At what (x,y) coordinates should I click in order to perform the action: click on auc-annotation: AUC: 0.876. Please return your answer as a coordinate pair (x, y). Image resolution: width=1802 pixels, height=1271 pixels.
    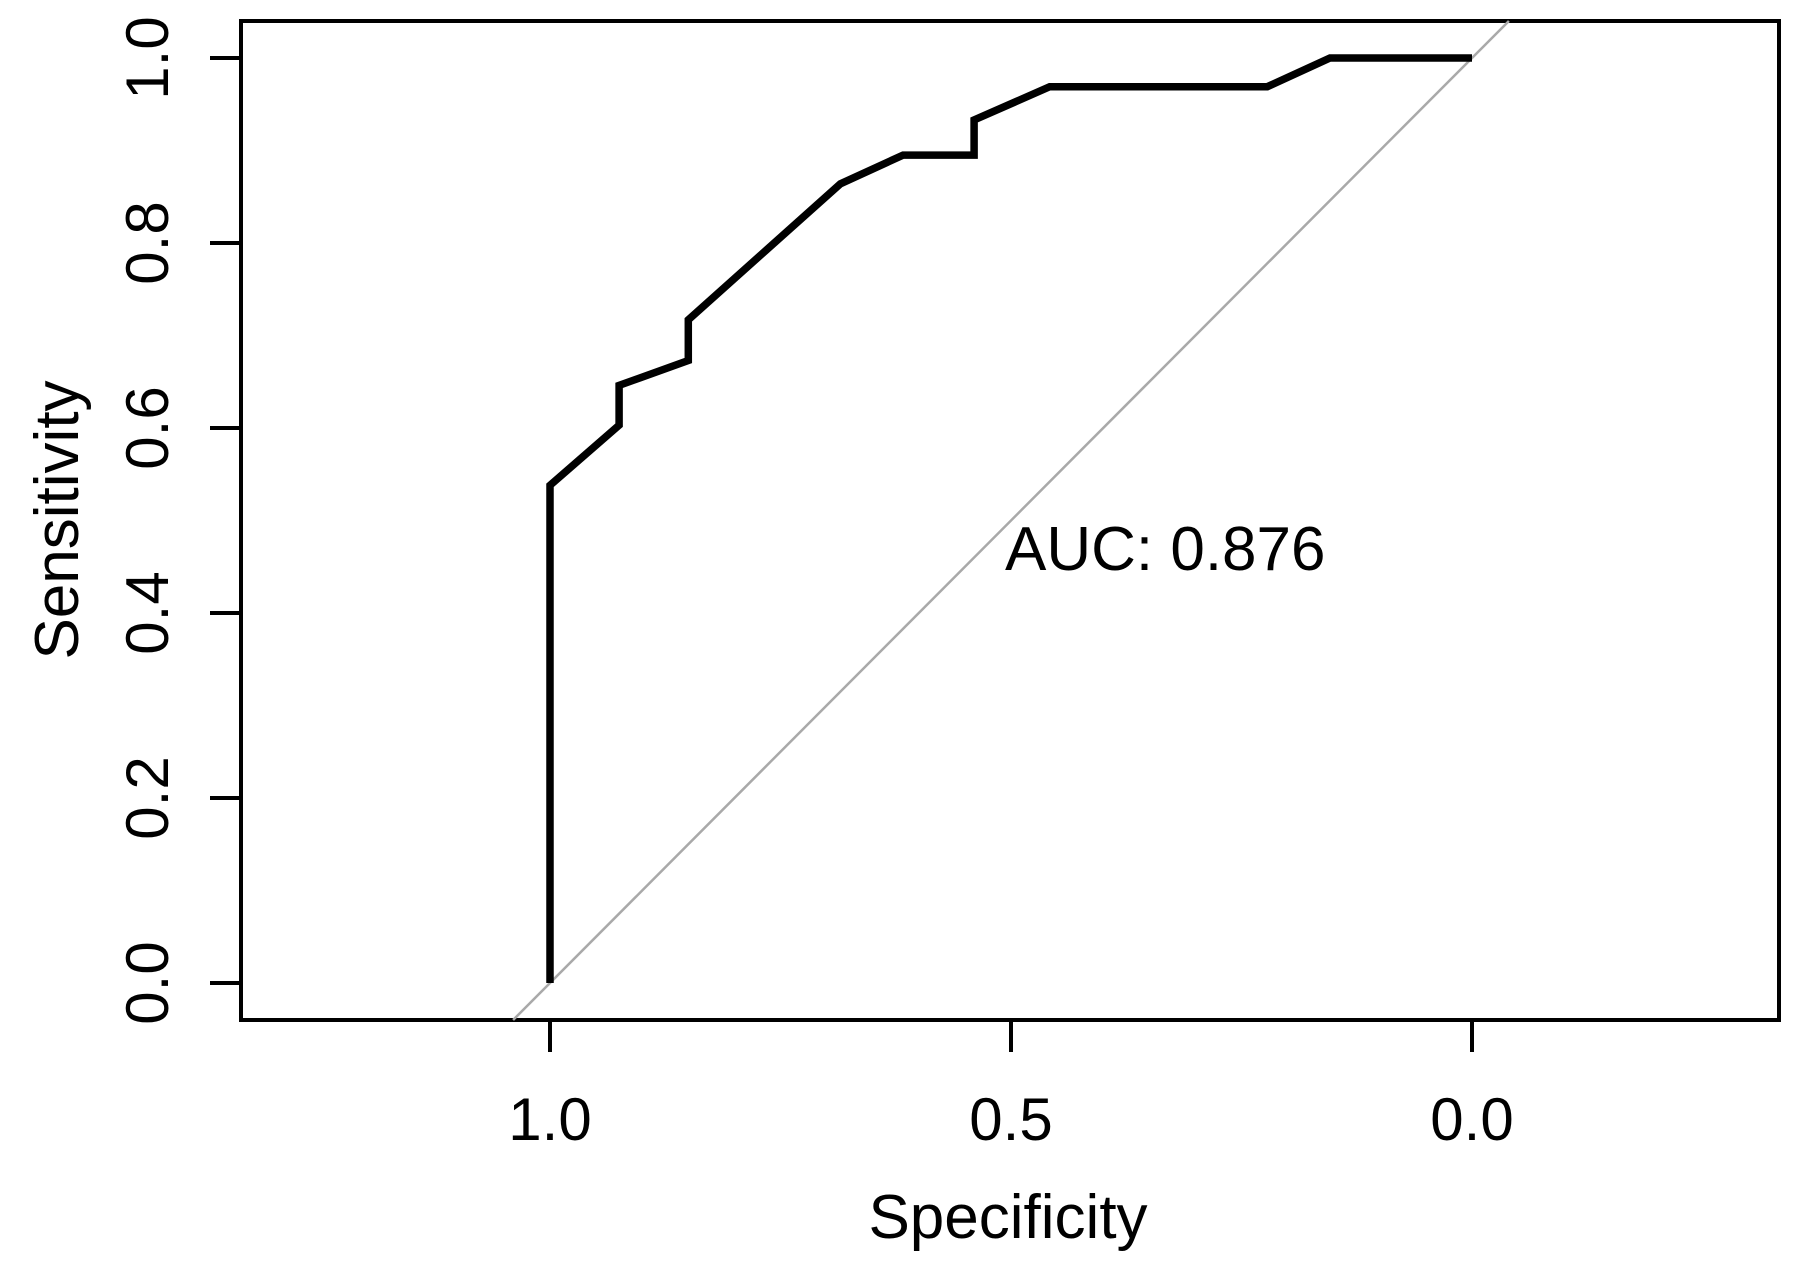
    Looking at the image, I should click on (1165, 549).